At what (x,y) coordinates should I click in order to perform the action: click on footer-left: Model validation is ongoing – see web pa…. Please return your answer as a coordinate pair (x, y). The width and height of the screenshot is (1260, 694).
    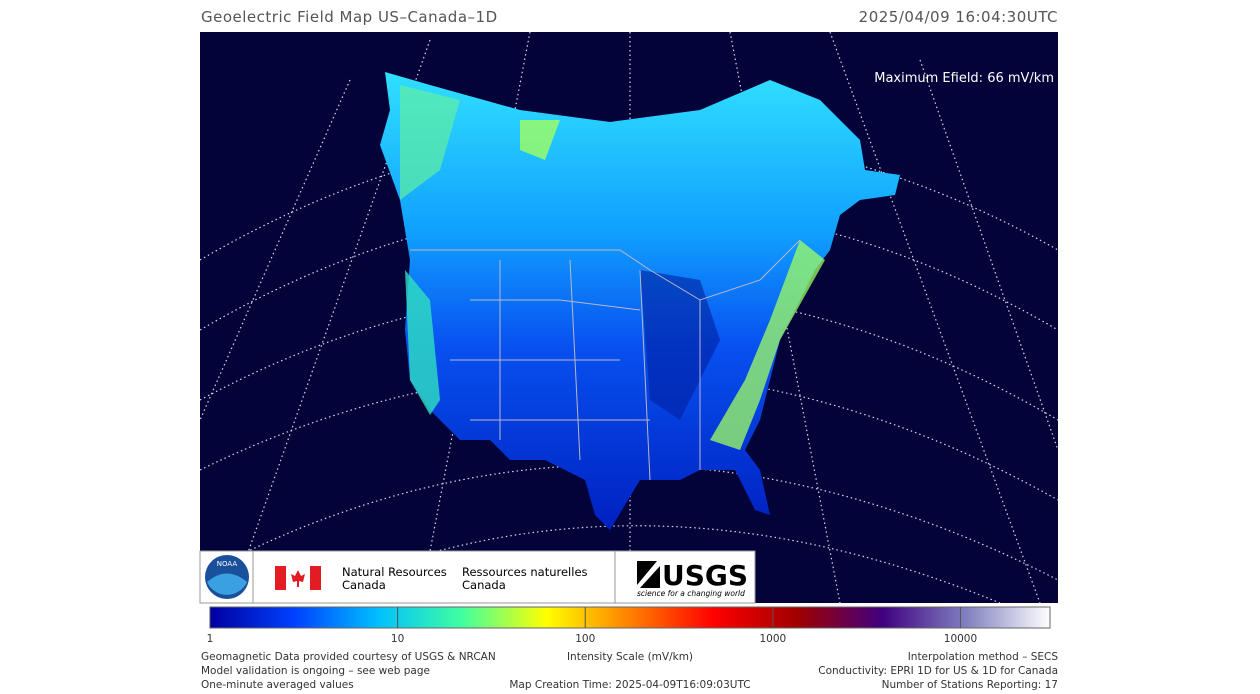
    Looking at the image, I should click on (315, 671).